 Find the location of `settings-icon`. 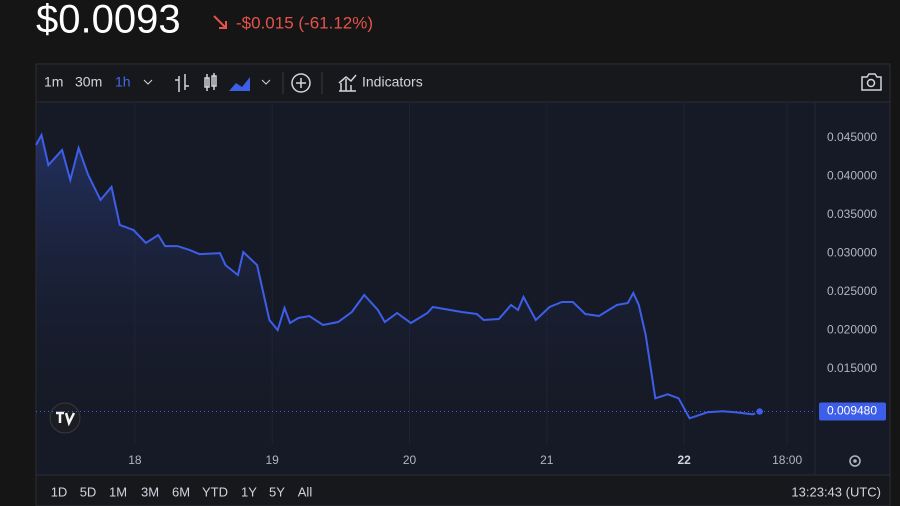

settings-icon is located at coordinates (855, 461).